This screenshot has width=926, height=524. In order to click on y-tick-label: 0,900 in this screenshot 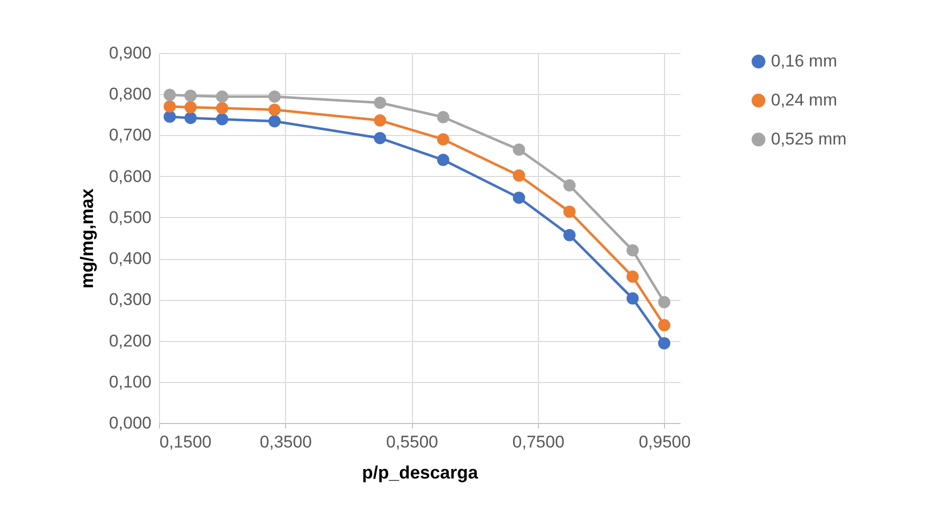, I will do `click(130, 53)`.